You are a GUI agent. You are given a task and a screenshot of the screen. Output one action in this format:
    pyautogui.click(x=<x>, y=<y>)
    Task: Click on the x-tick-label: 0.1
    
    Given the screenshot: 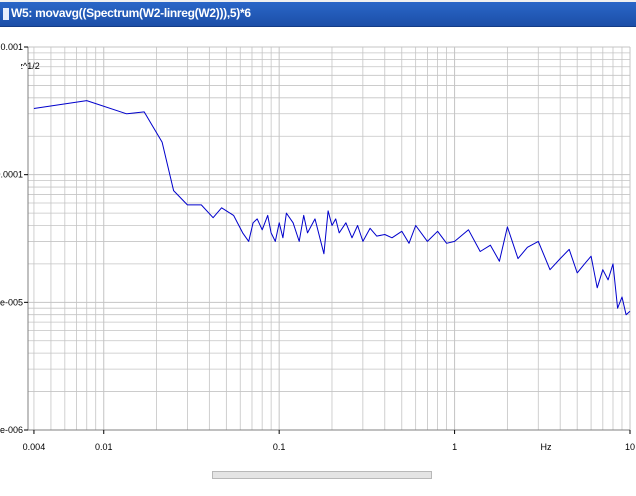 What is the action you would take?
    pyautogui.click(x=279, y=447)
    